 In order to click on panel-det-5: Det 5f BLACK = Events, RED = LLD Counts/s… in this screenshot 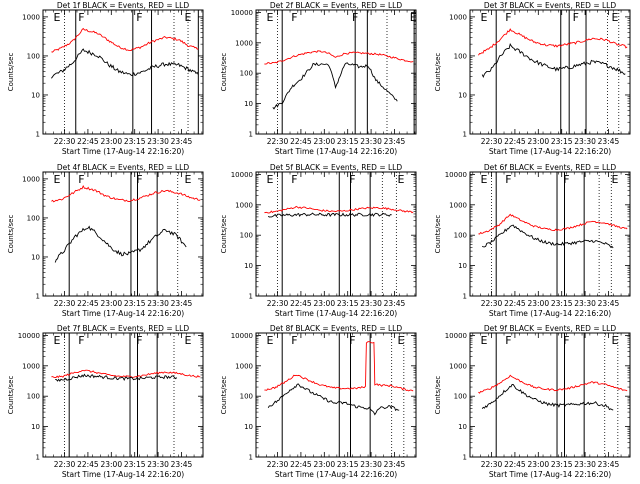, I will do `click(318, 240)`.